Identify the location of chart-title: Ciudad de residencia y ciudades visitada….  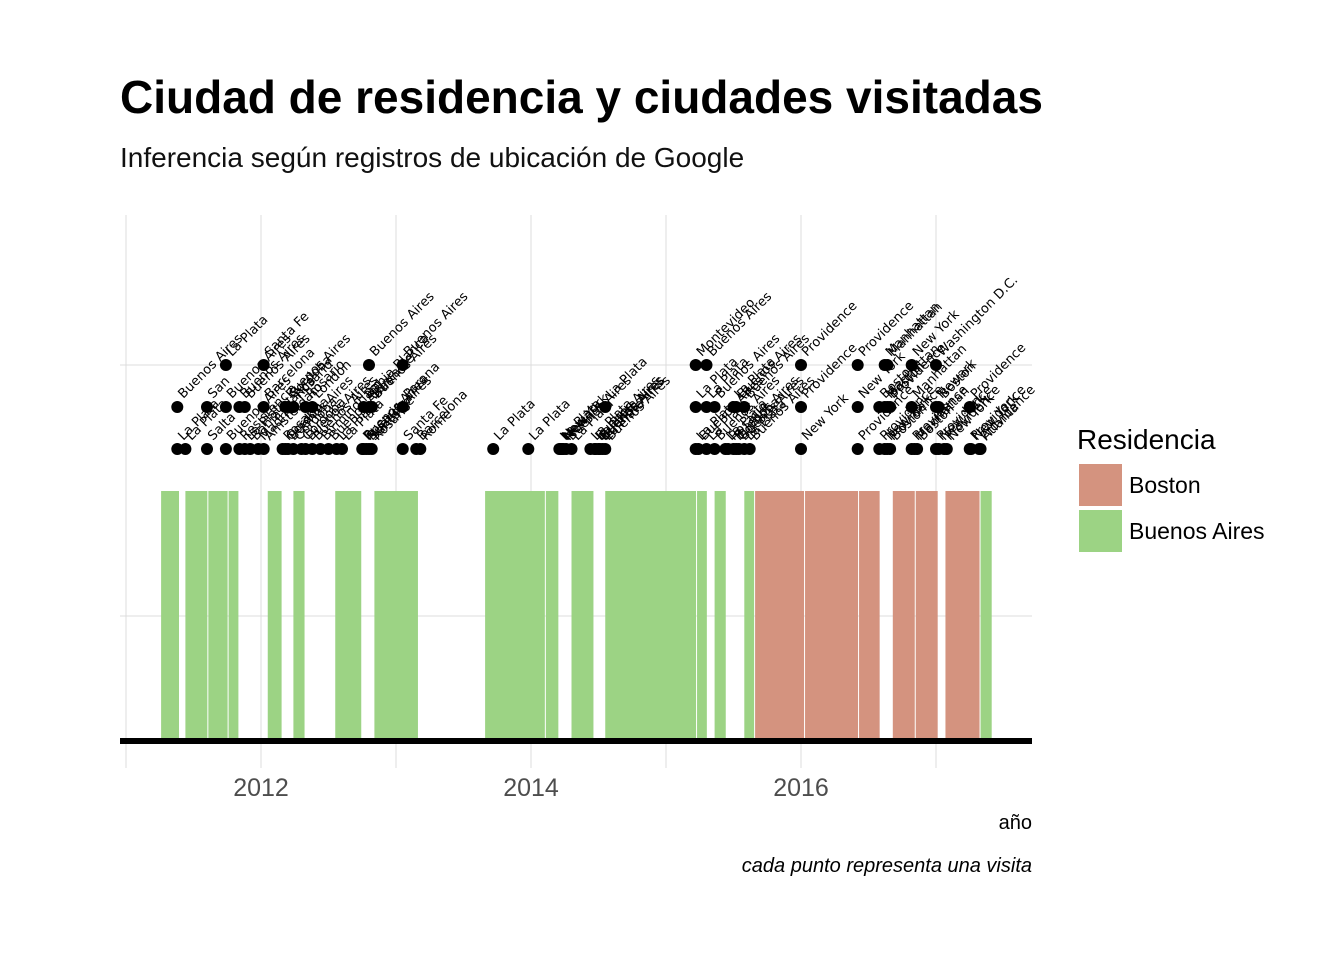
(581, 97).